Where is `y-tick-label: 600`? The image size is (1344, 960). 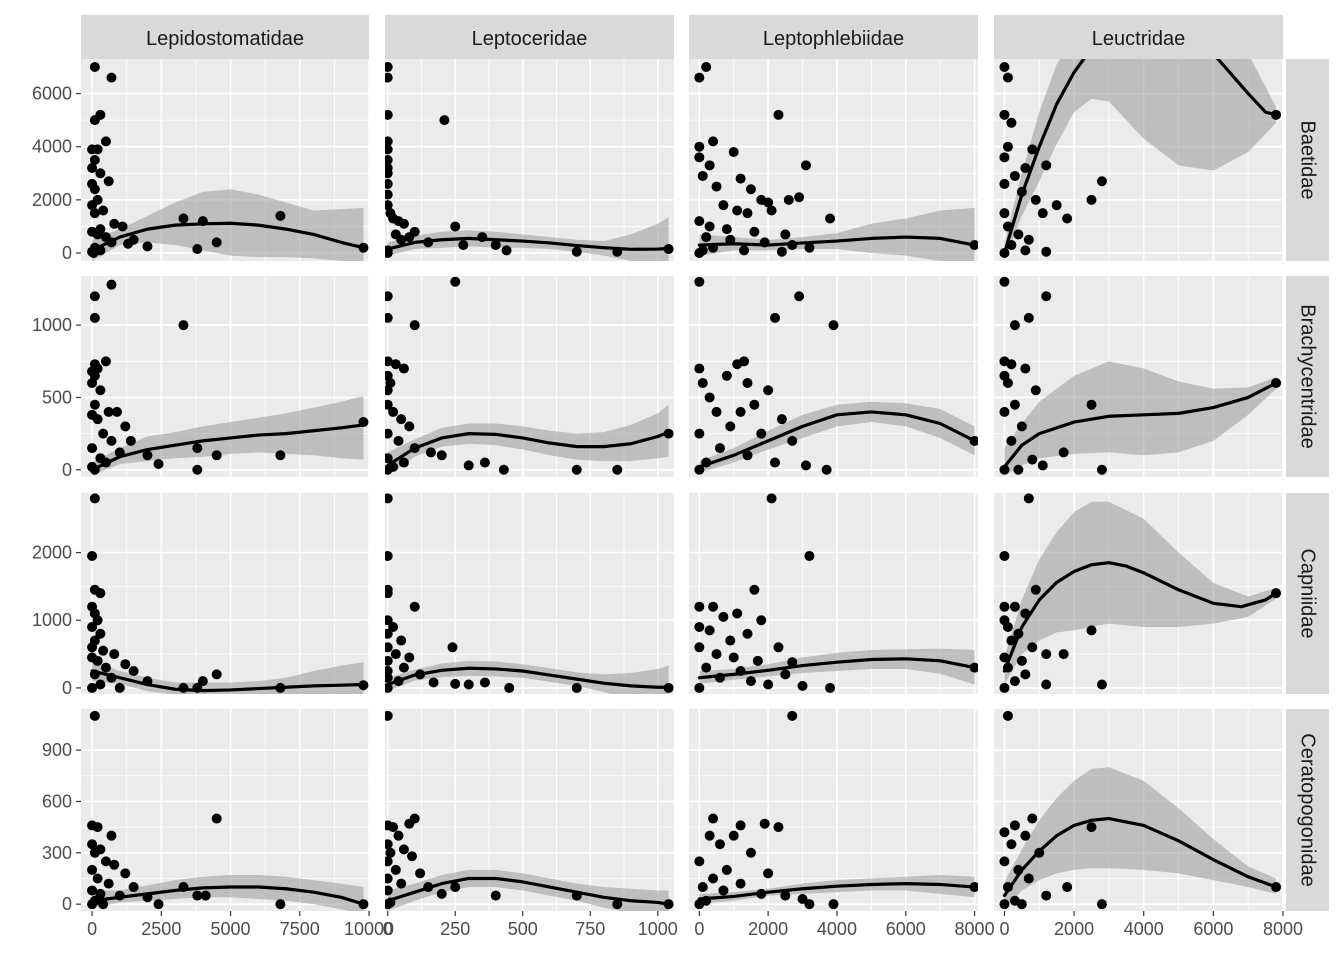 y-tick-label: 600 is located at coordinates (57, 801).